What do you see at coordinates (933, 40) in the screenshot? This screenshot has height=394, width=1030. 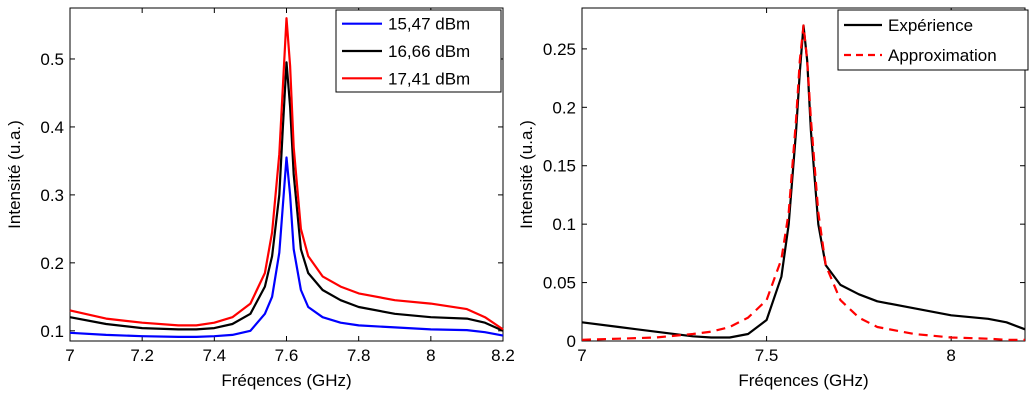 I see `legend-box` at bounding box center [933, 40].